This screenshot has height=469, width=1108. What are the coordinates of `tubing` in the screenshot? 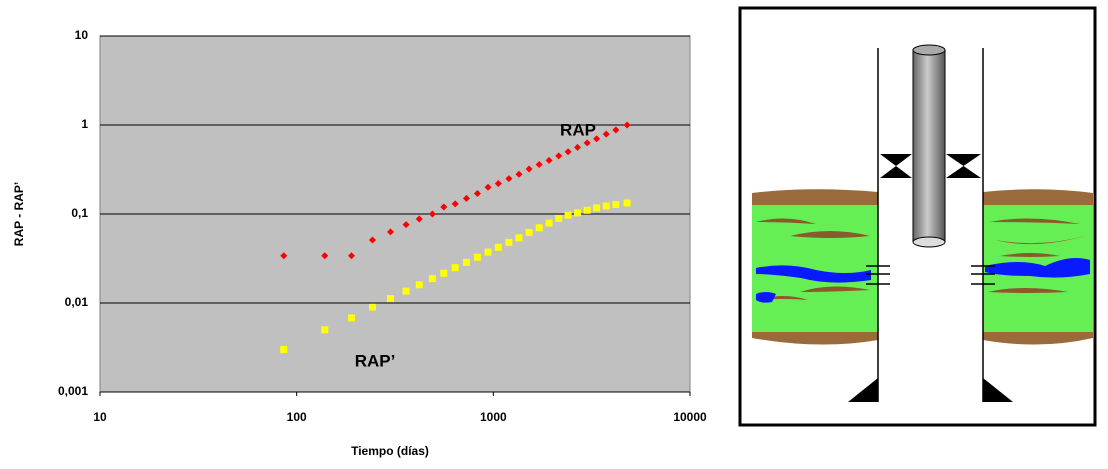 It's located at (929, 146).